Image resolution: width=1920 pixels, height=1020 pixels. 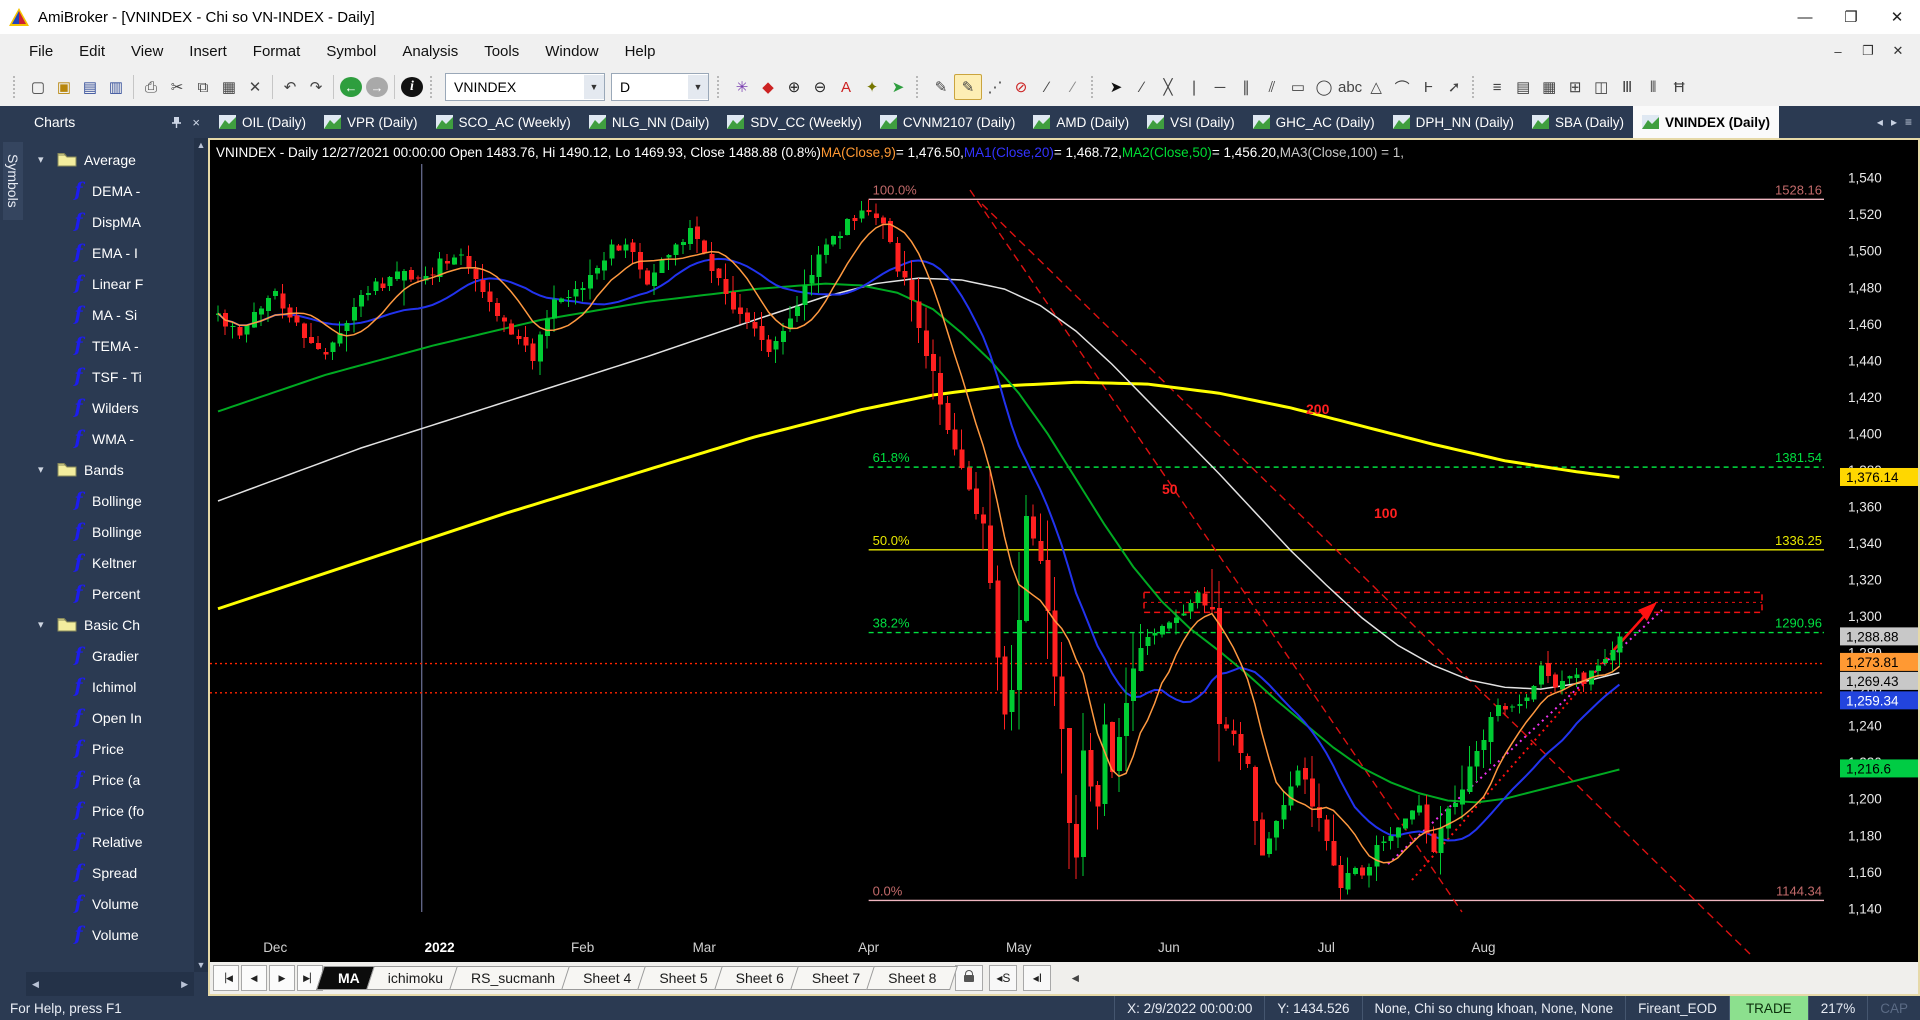 I want to click on delete-icon: ✕, so click(x=255, y=87).